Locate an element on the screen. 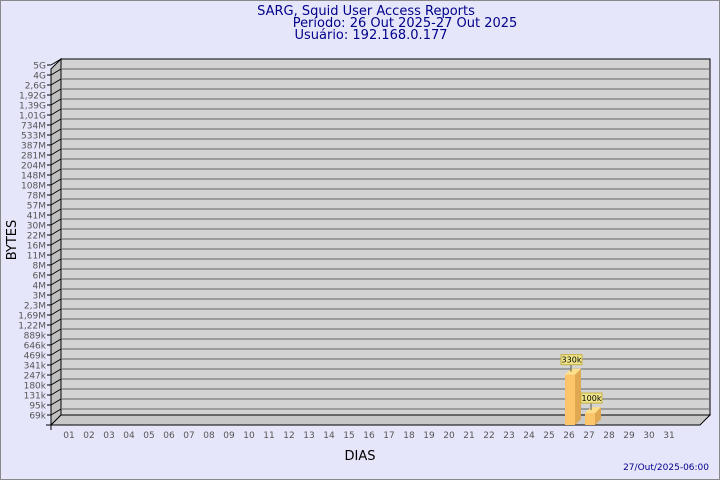 The width and height of the screenshot is (720, 480). y-tick-label: 69k is located at coordinates (37, 417).